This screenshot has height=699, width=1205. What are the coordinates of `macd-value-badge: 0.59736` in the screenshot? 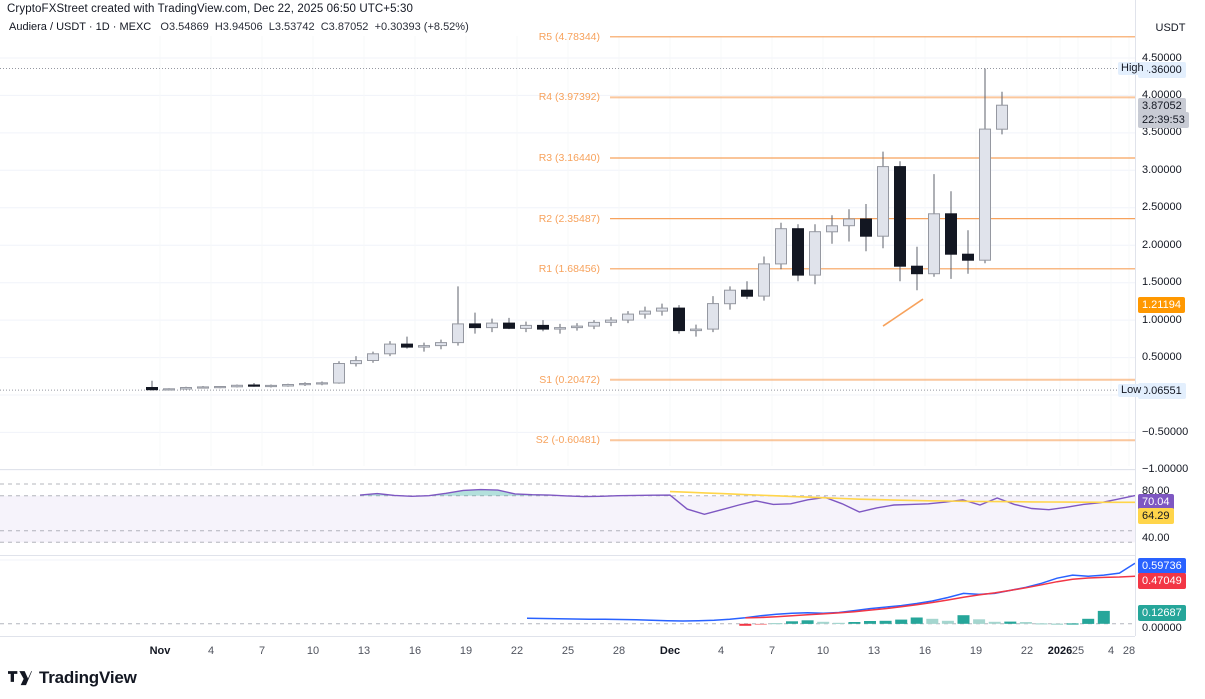 It's located at (1162, 566).